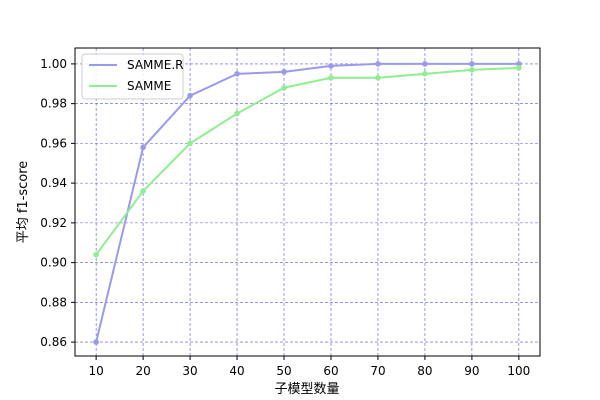 The height and width of the screenshot is (400, 600). I want to click on legend-label-samme: SAMME, so click(149, 86).